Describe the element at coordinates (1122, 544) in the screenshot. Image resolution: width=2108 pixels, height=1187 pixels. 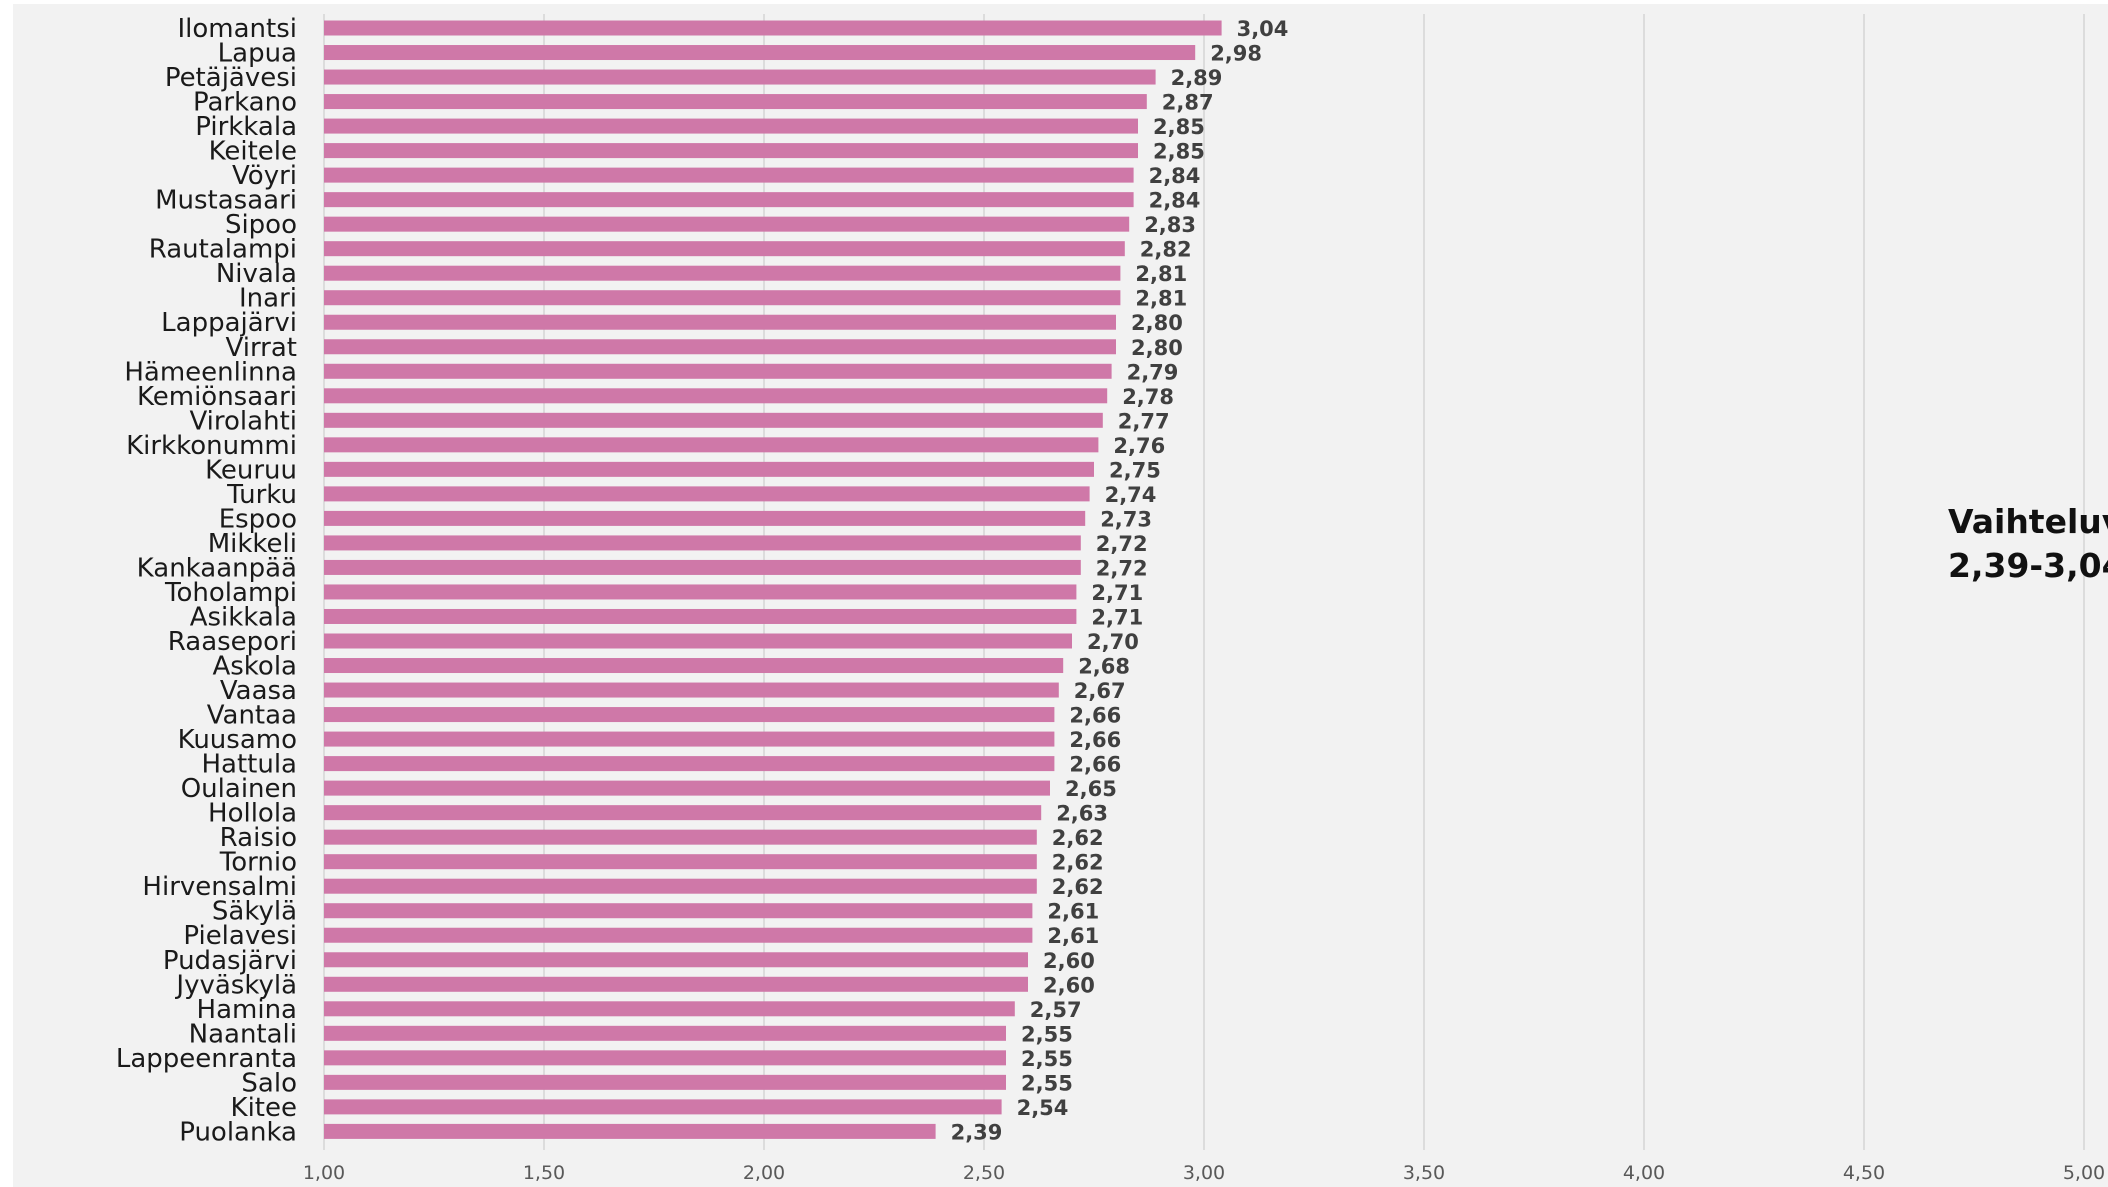
I see `value-label: 2,72` at that location.